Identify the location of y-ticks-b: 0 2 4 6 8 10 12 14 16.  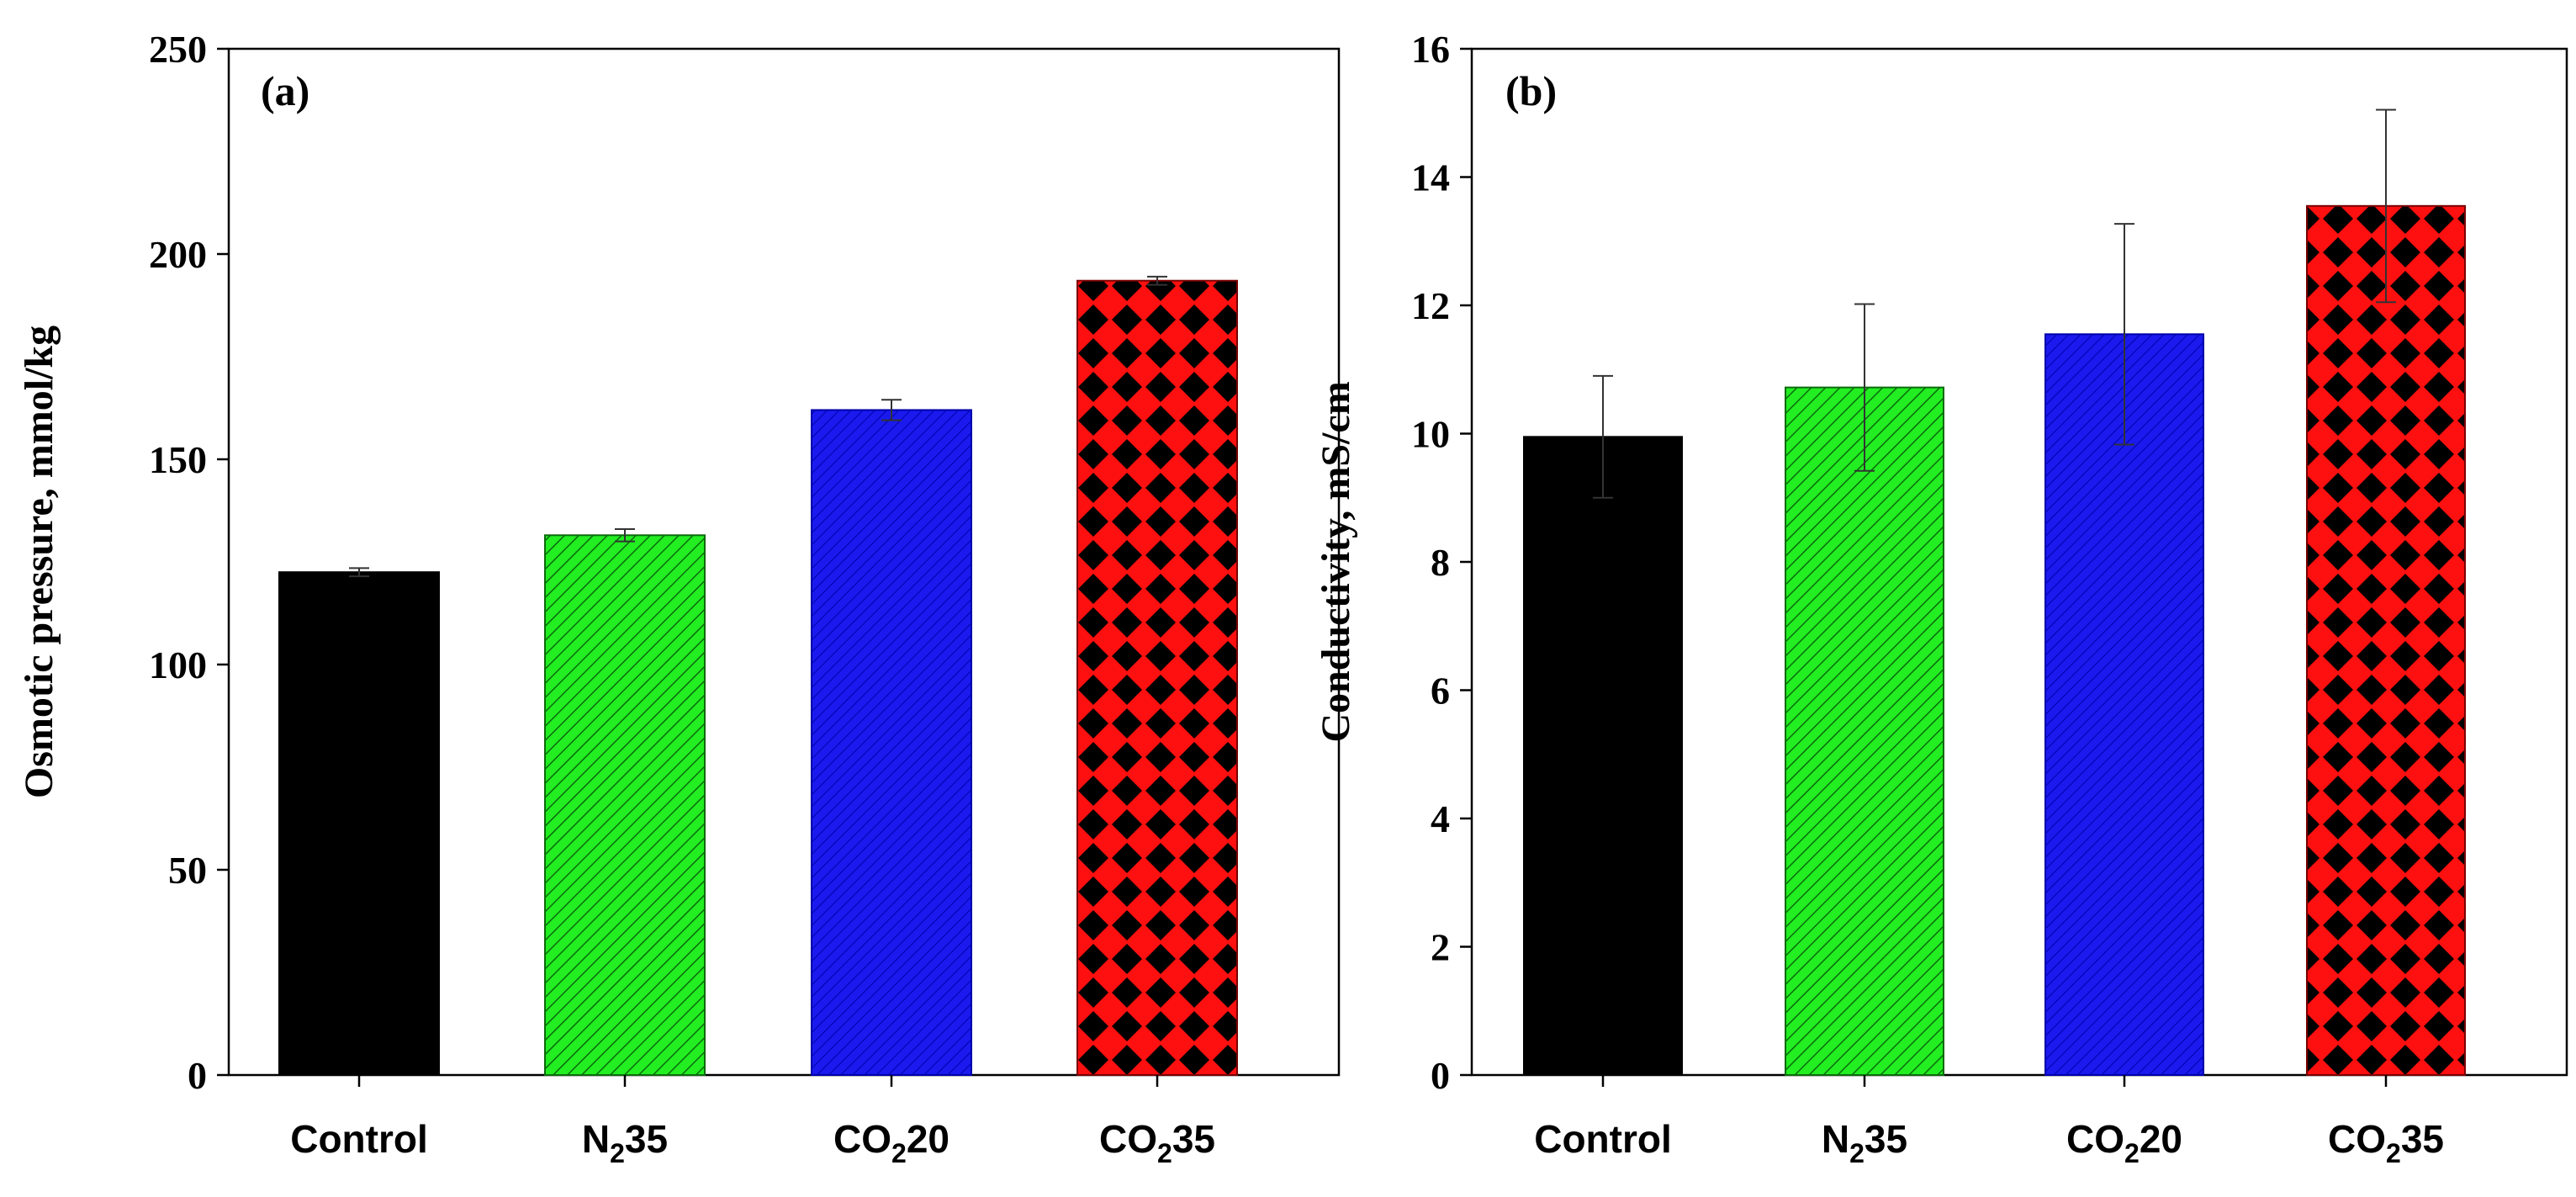
(1441, 562).